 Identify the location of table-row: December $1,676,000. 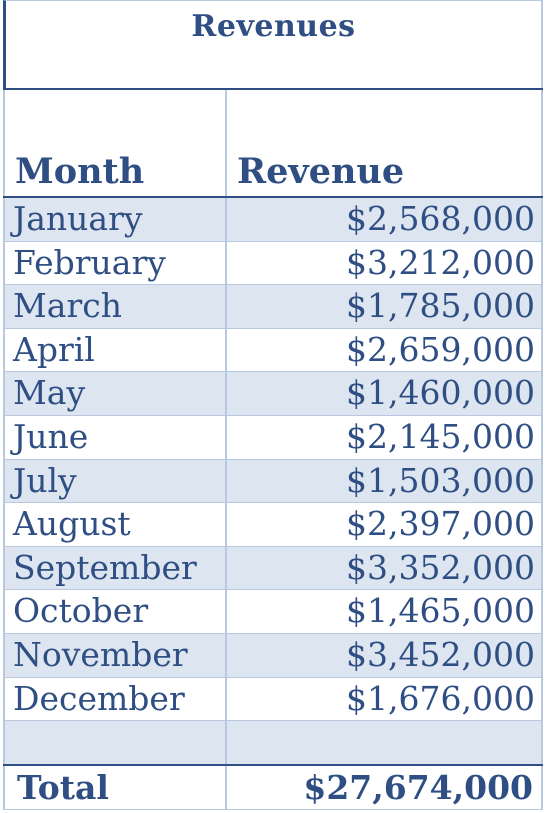
(273, 699).